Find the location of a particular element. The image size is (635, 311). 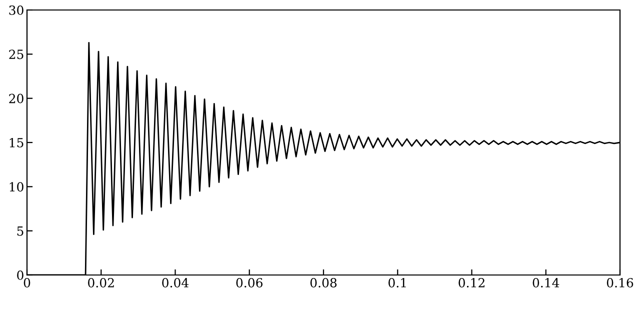

x-tick-label: 0.1 is located at coordinates (397, 283).